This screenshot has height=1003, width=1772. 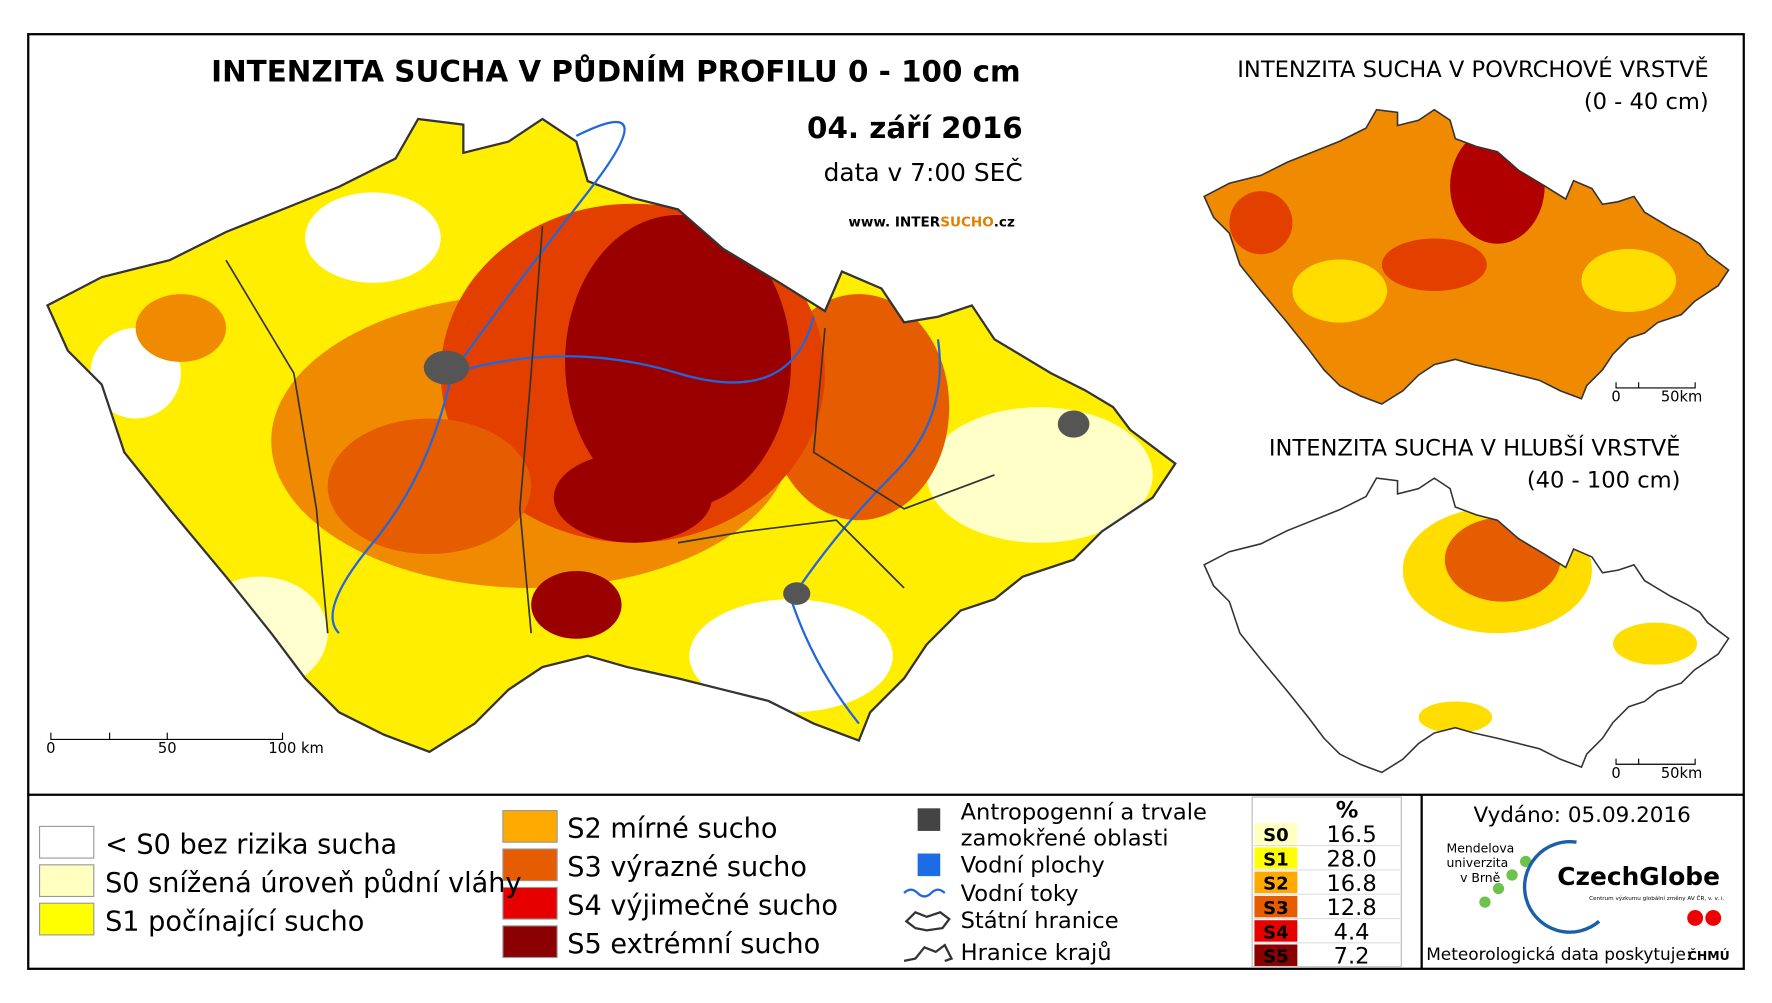 What do you see at coordinates (1351, 908) in the screenshot?
I see `percent: 12.8` at bounding box center [1351, 908].